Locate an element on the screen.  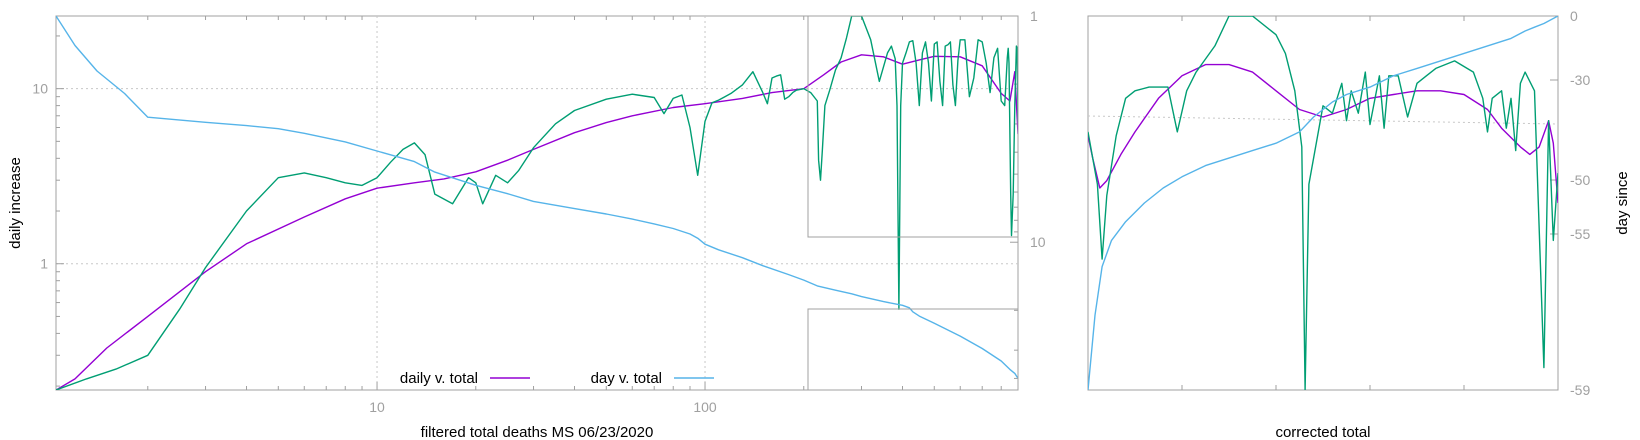
legend: daily v. total day v. total is located at coordinates (557, 378).